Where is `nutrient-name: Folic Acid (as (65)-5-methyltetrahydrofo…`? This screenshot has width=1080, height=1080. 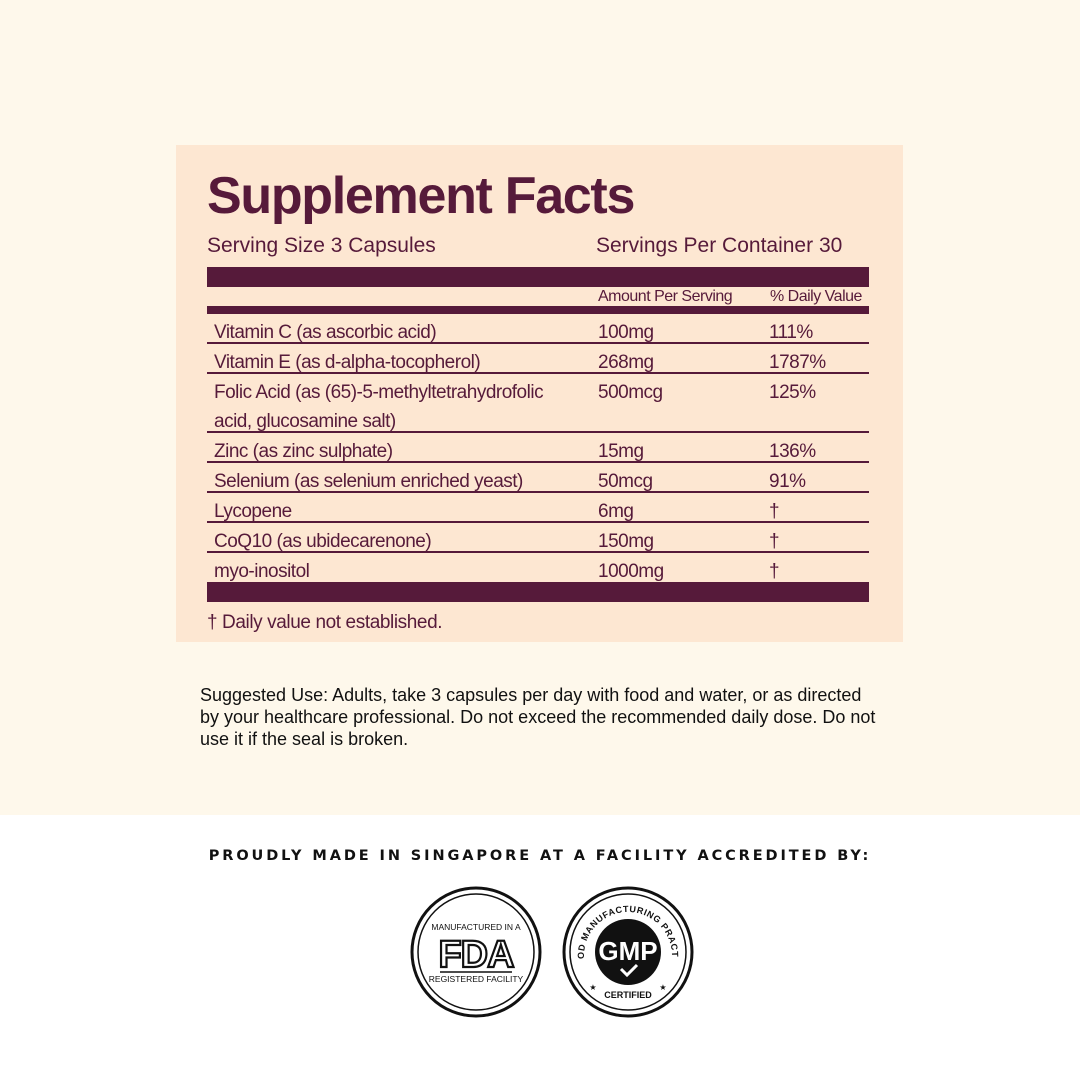
nutrient-name: Folic Acid (as (65)-5-methyltetrahydrofo… is located at coordinates (379, 407).